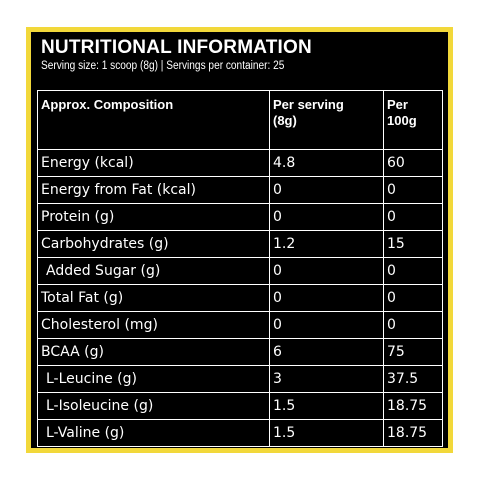 The image size is (480, 480). I want to click on table-row: Added Sugar (g) 0 0, so click(240, 271).